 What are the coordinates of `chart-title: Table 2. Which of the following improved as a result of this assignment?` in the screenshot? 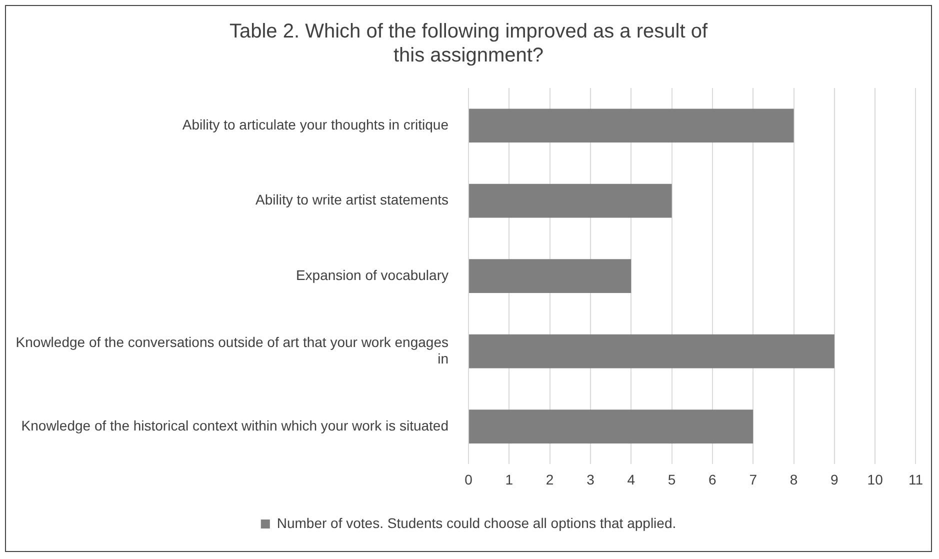 It's located at (468, 43).